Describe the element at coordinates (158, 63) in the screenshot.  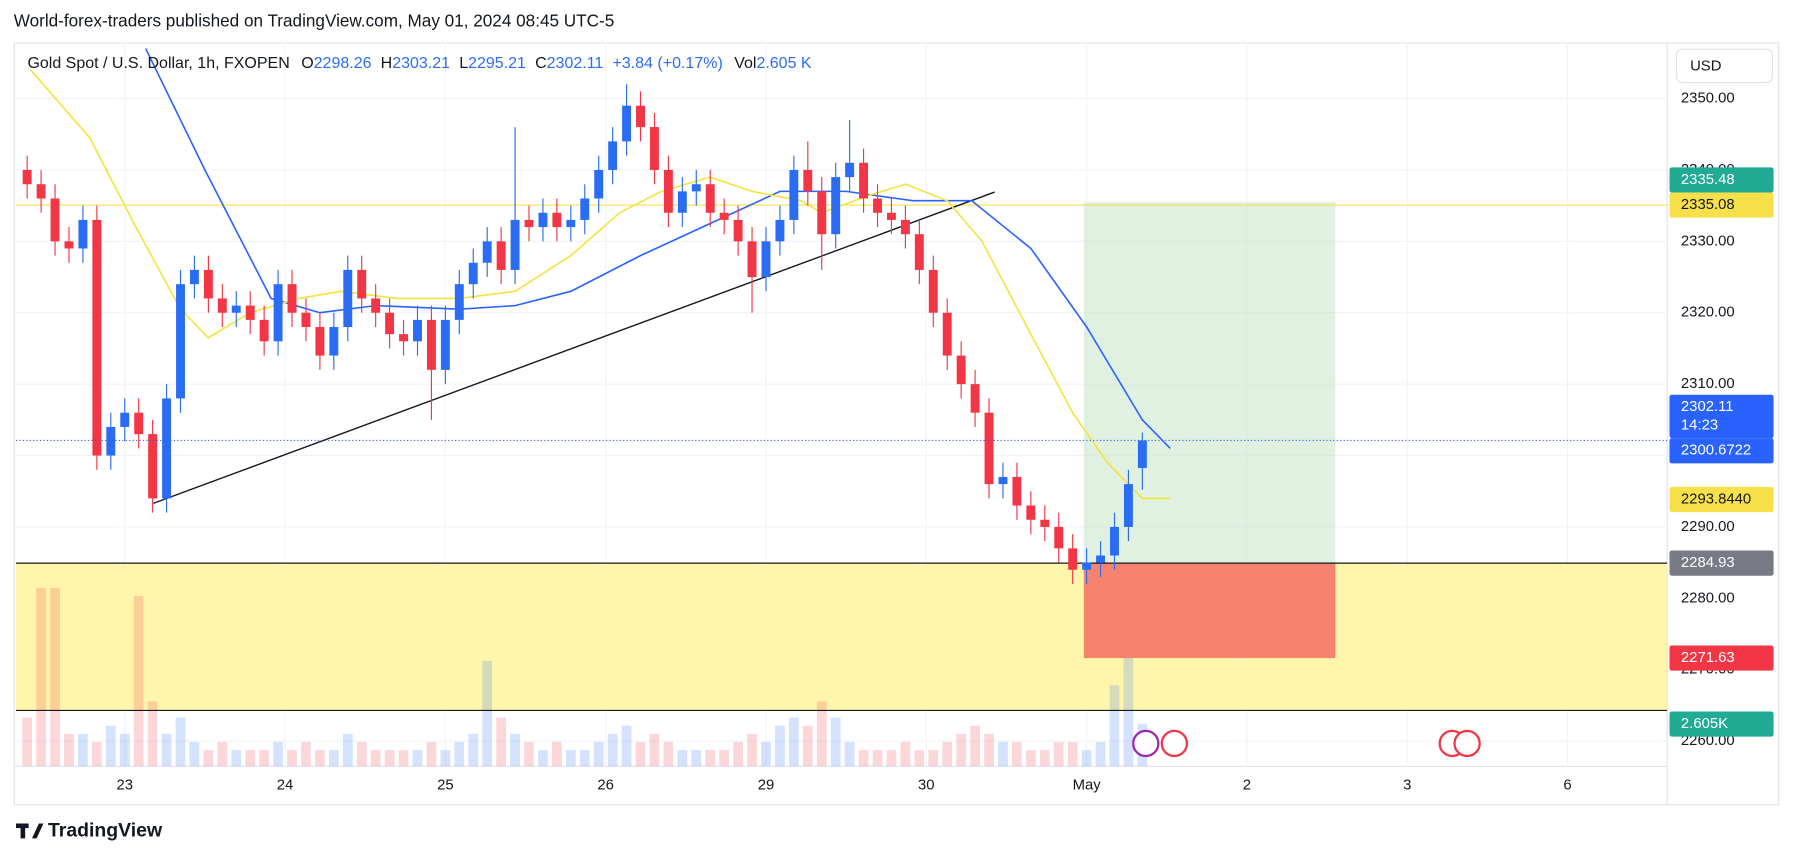
I see `symbol-title: Gold Spot / U.S. Dollar, 1h, FXOPEN` at that location.